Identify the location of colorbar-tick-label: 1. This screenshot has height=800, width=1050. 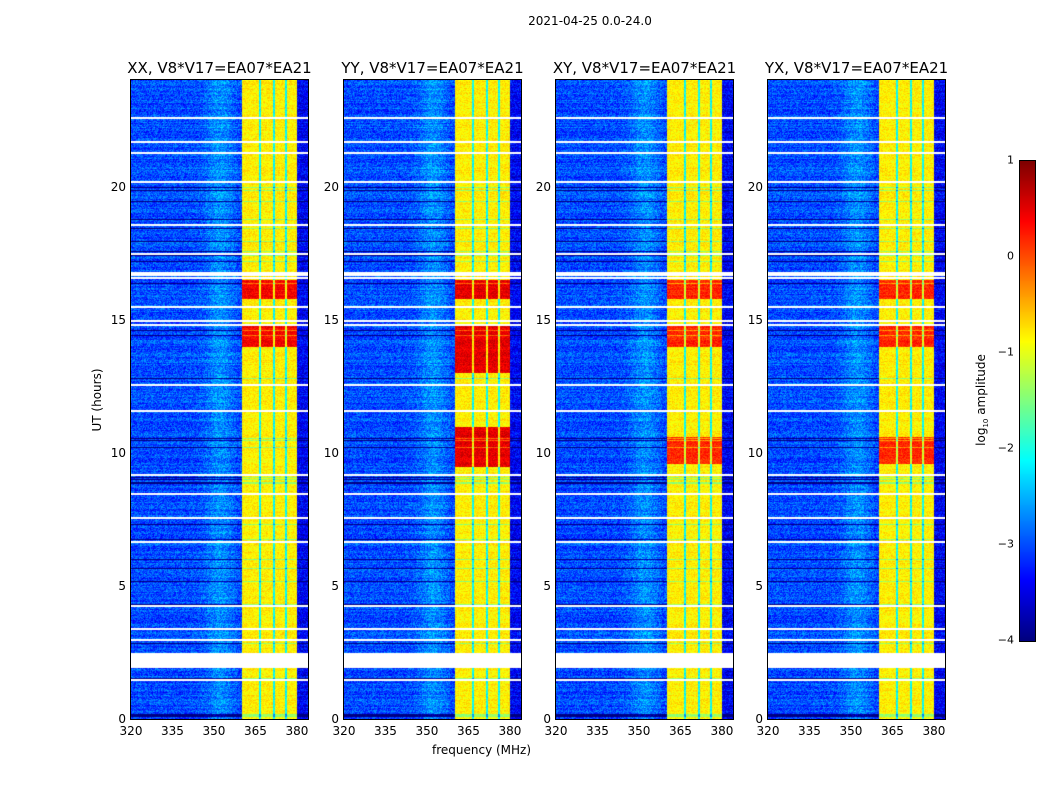
(1010, 160).